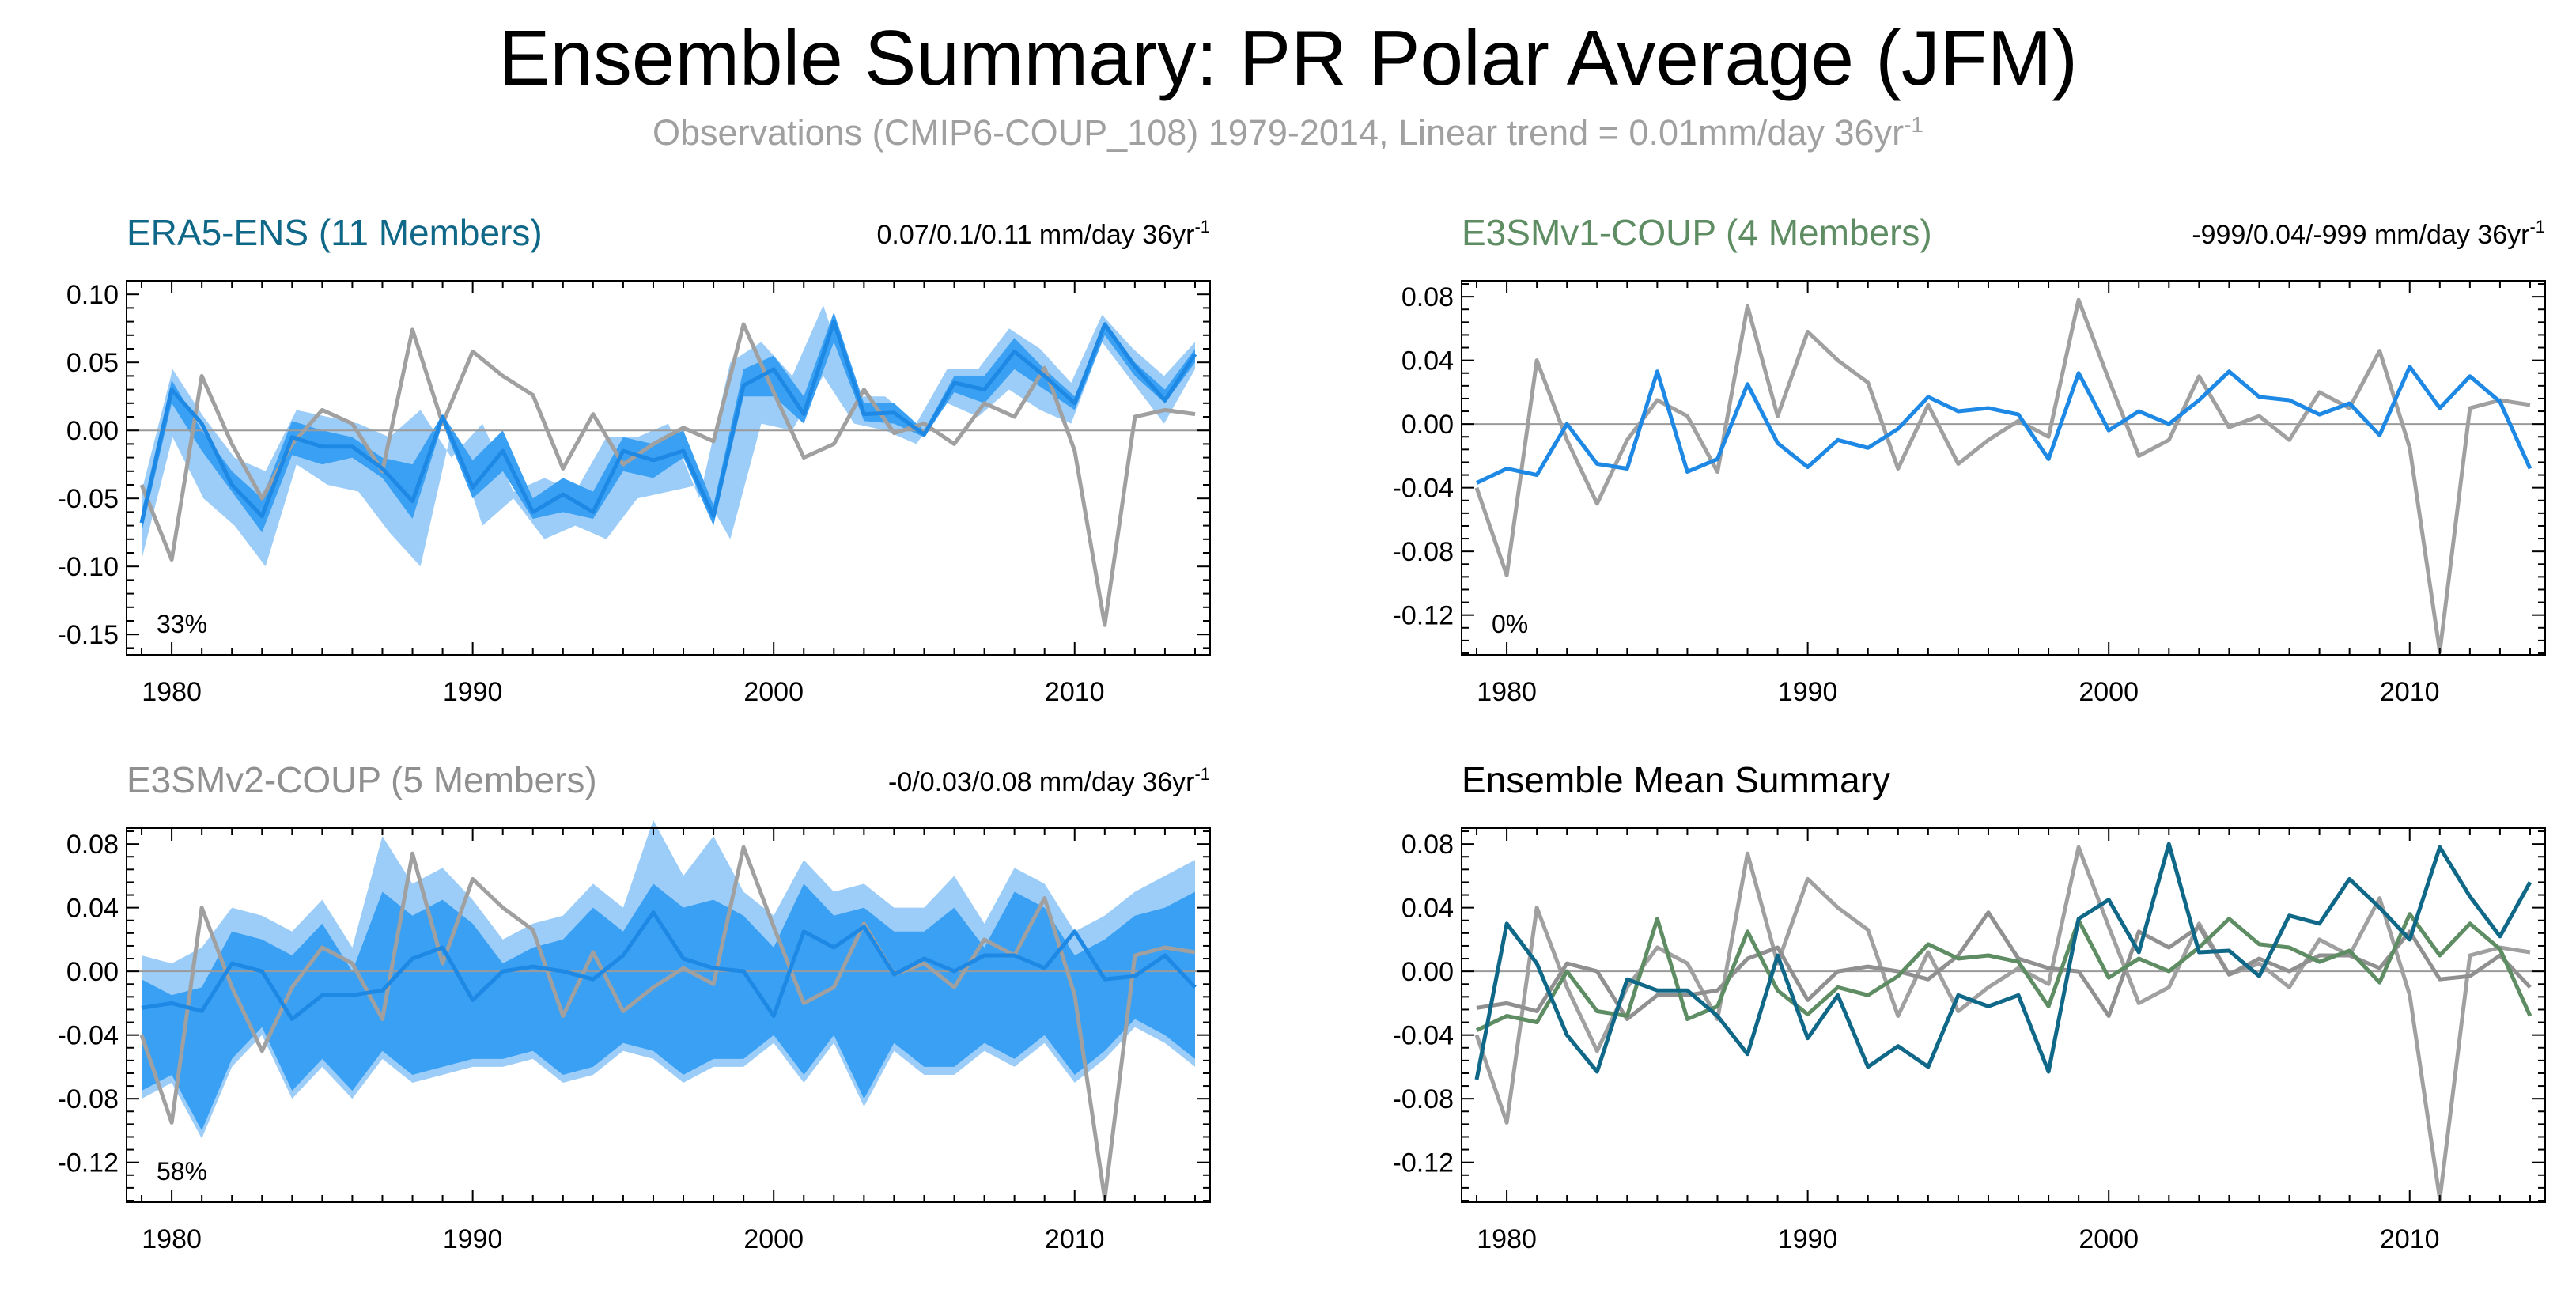 This screenshot has width=2576, height=1305. I want to click on subtitle-superscript: -1, so click(1913, 124).